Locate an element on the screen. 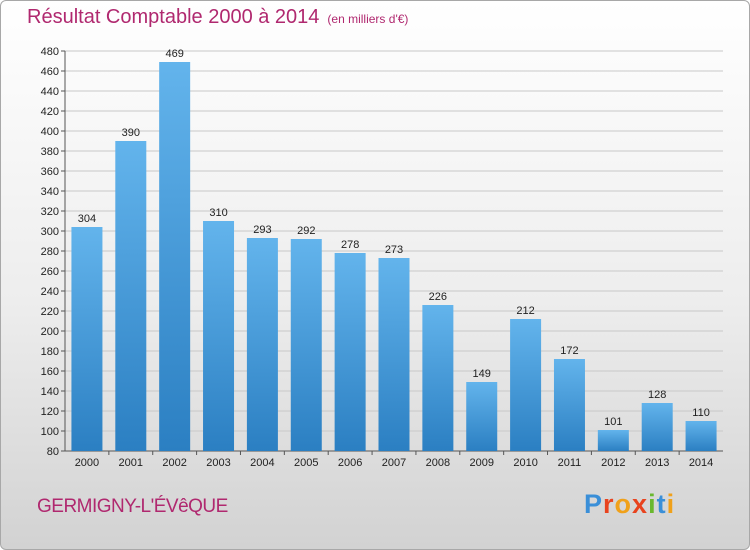 The width and height of the screenshot is (750, 550). logo-letter: x is located at coordinates (640, 504).